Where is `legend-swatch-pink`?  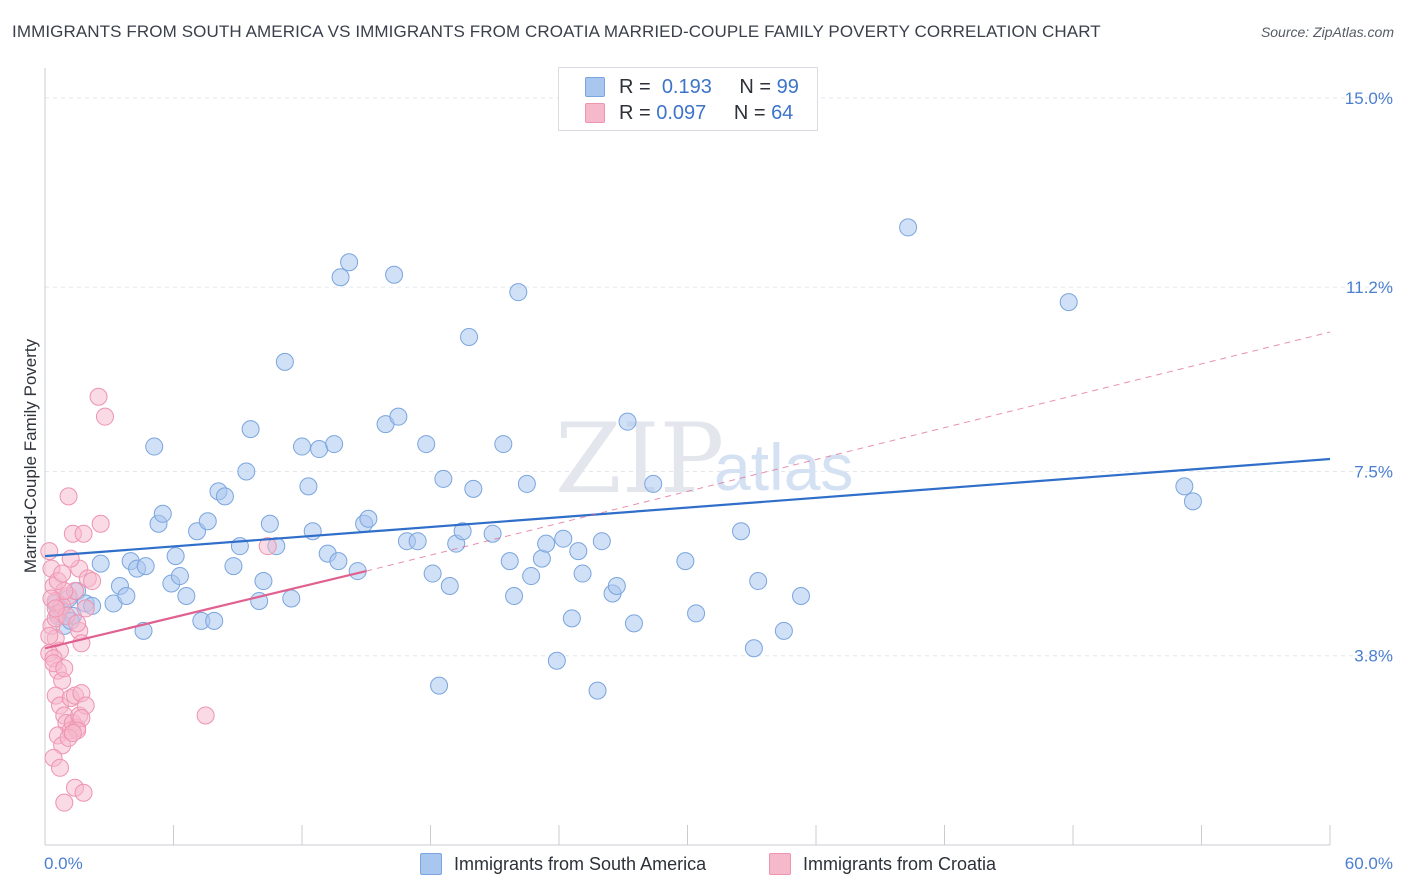 legend-swatch-pink is located at coordinates (595, 113).